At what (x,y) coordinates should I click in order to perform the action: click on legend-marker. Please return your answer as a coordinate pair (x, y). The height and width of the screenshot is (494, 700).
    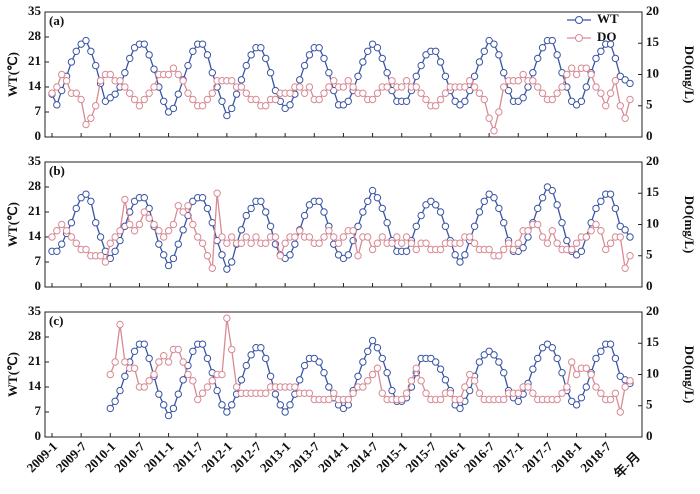
    Looking at the image, I should click on (579, 38).